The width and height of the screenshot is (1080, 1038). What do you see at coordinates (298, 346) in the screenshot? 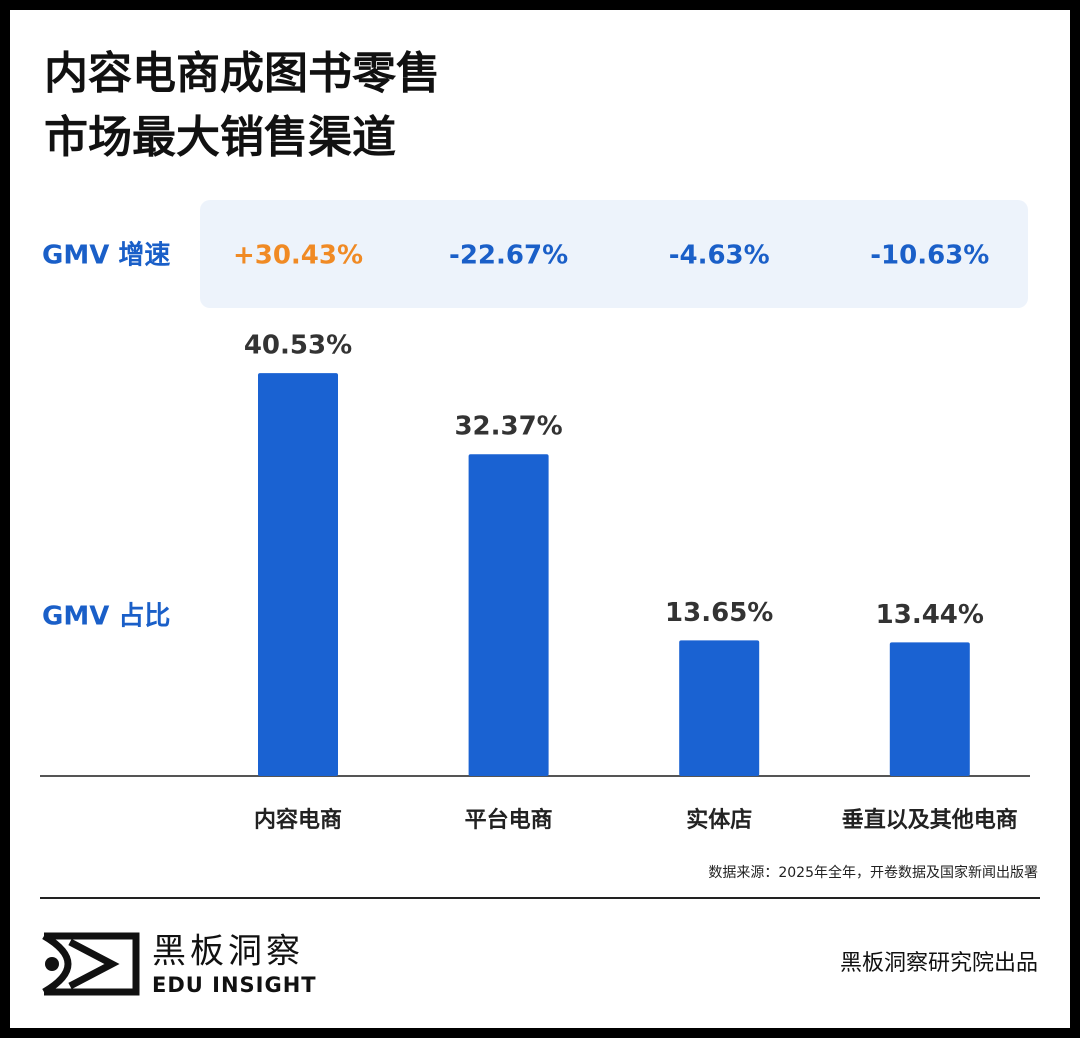
I see `value-label: 40.53%` at bounding box center [298, 346].